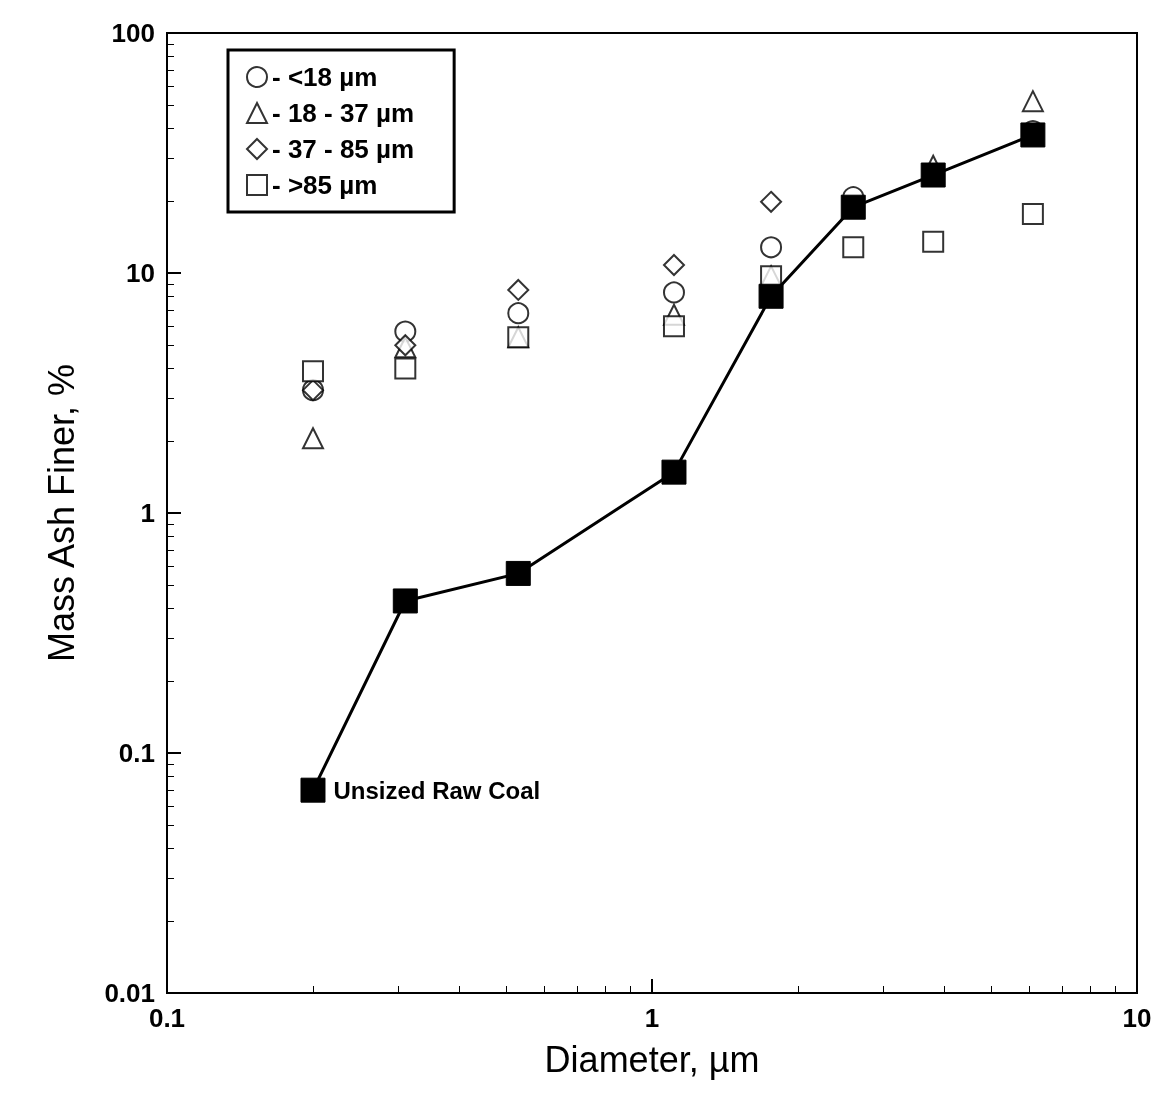 This screenshot has width=1160, height=1109. Describe the element at coordinates (437, 790) in the screenshot. I see `series-label: Unsized Raw Coal` at that location.